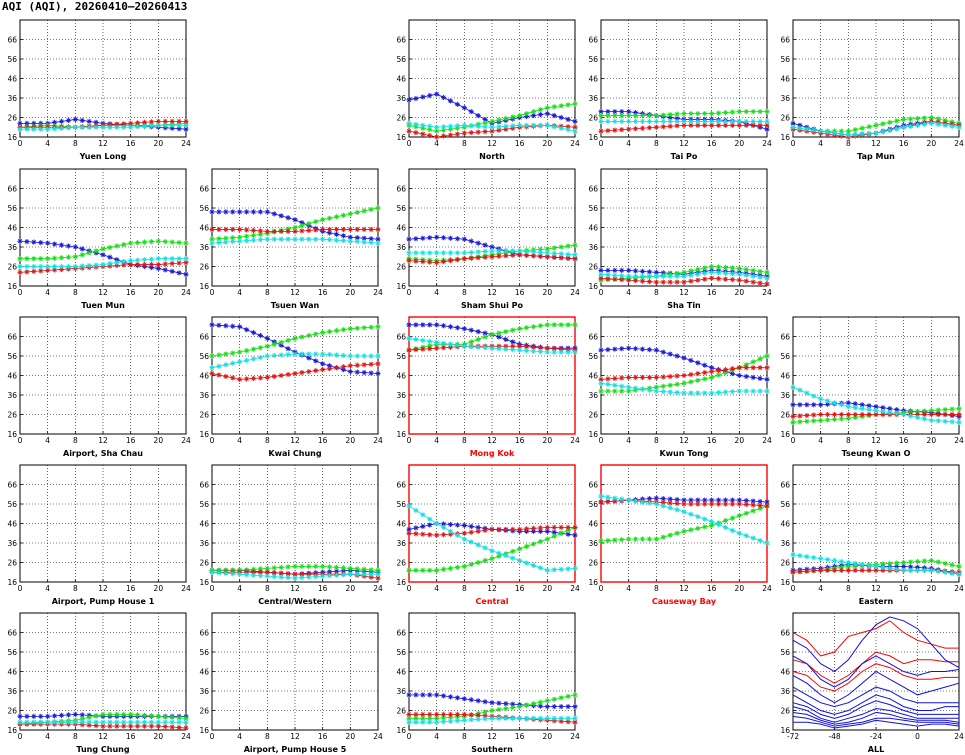 The width and height of the screenshot is (965, 755). What do you see at coordinates (172, 271) in the screenshot?
I see `tuen-mun-series-1-point` at bounding box center [172, 271].